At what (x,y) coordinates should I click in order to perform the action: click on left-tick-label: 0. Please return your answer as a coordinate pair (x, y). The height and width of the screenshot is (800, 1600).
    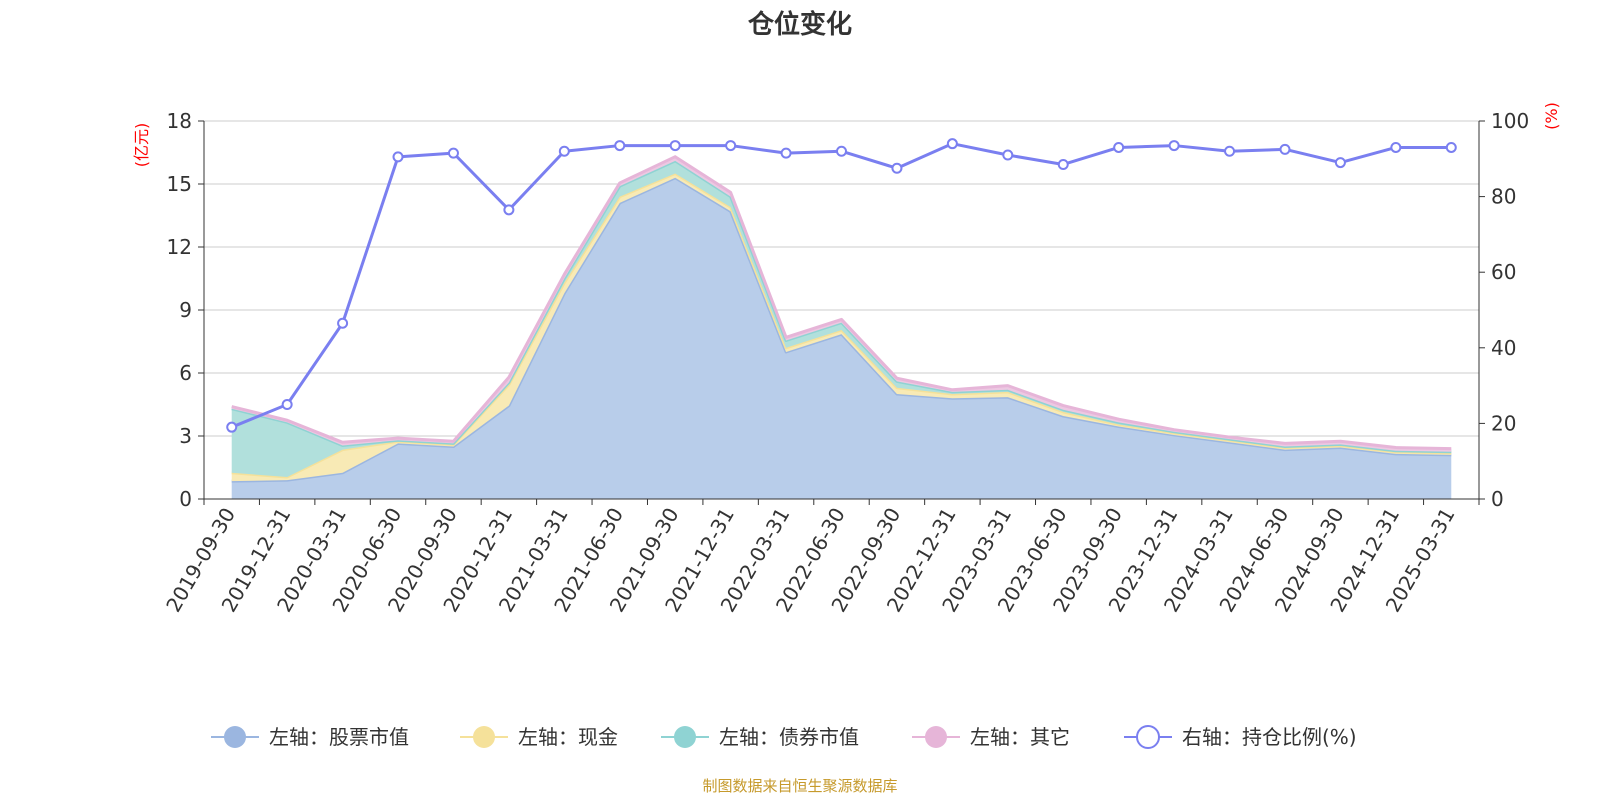
    Looking at the image, I should click on (185, 499).